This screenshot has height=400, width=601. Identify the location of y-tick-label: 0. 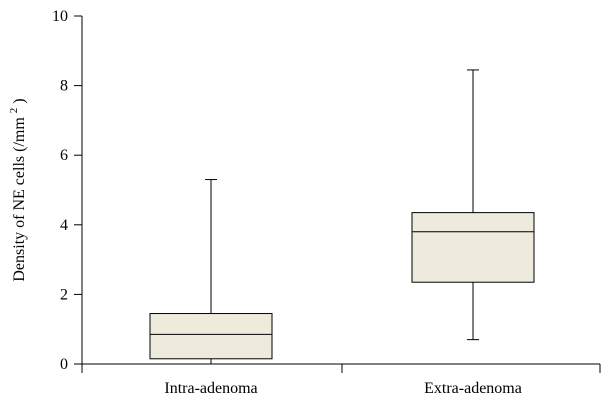
(64, 364).